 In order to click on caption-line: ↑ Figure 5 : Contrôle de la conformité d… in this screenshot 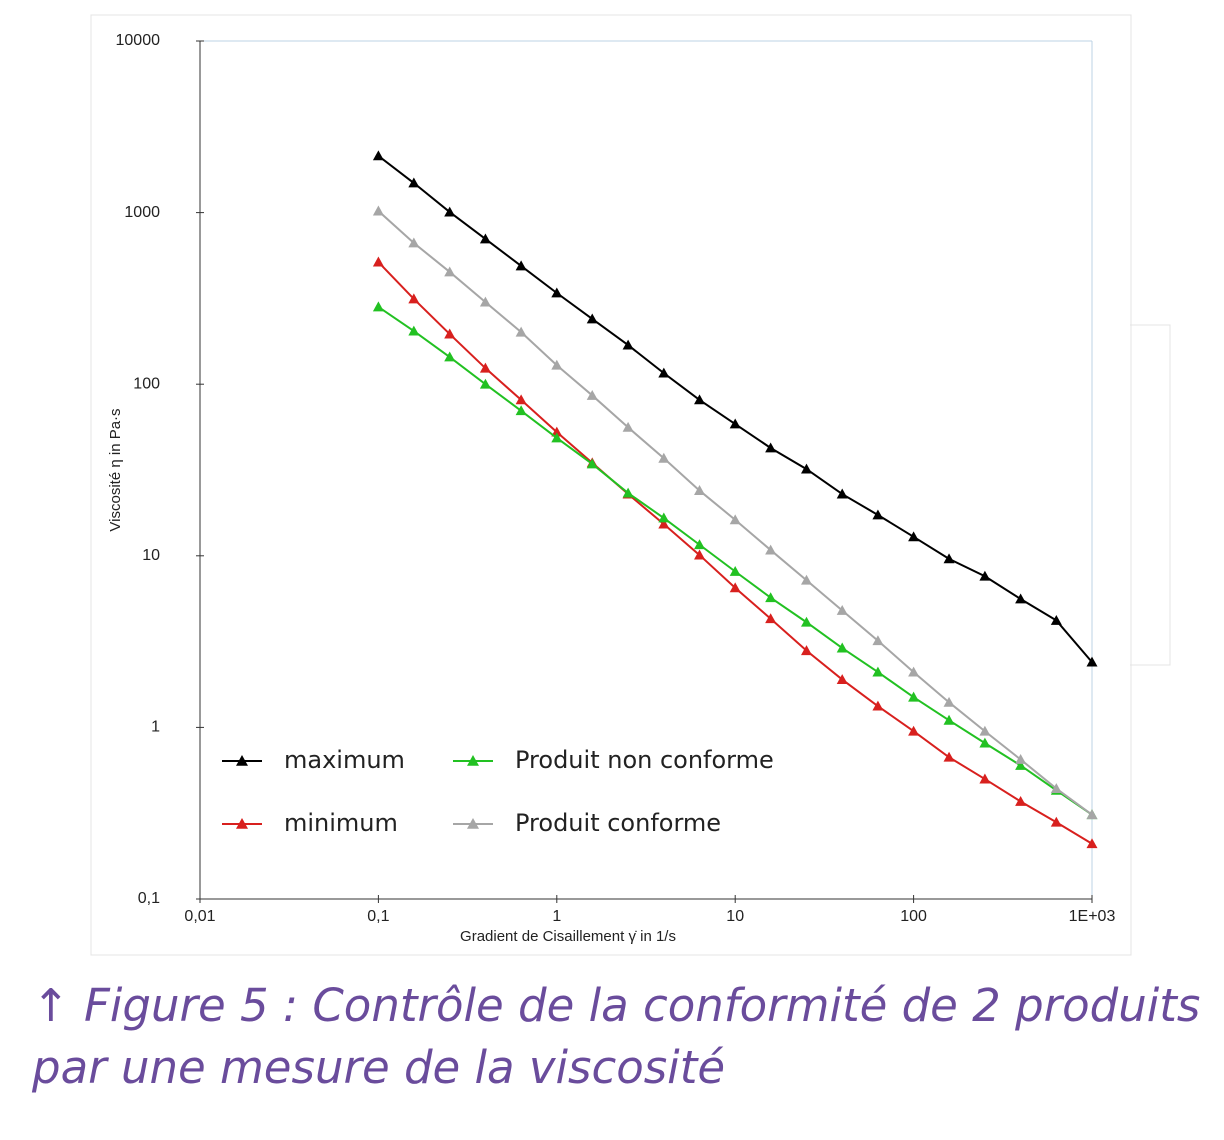, I will do `click(616, 1005)`.